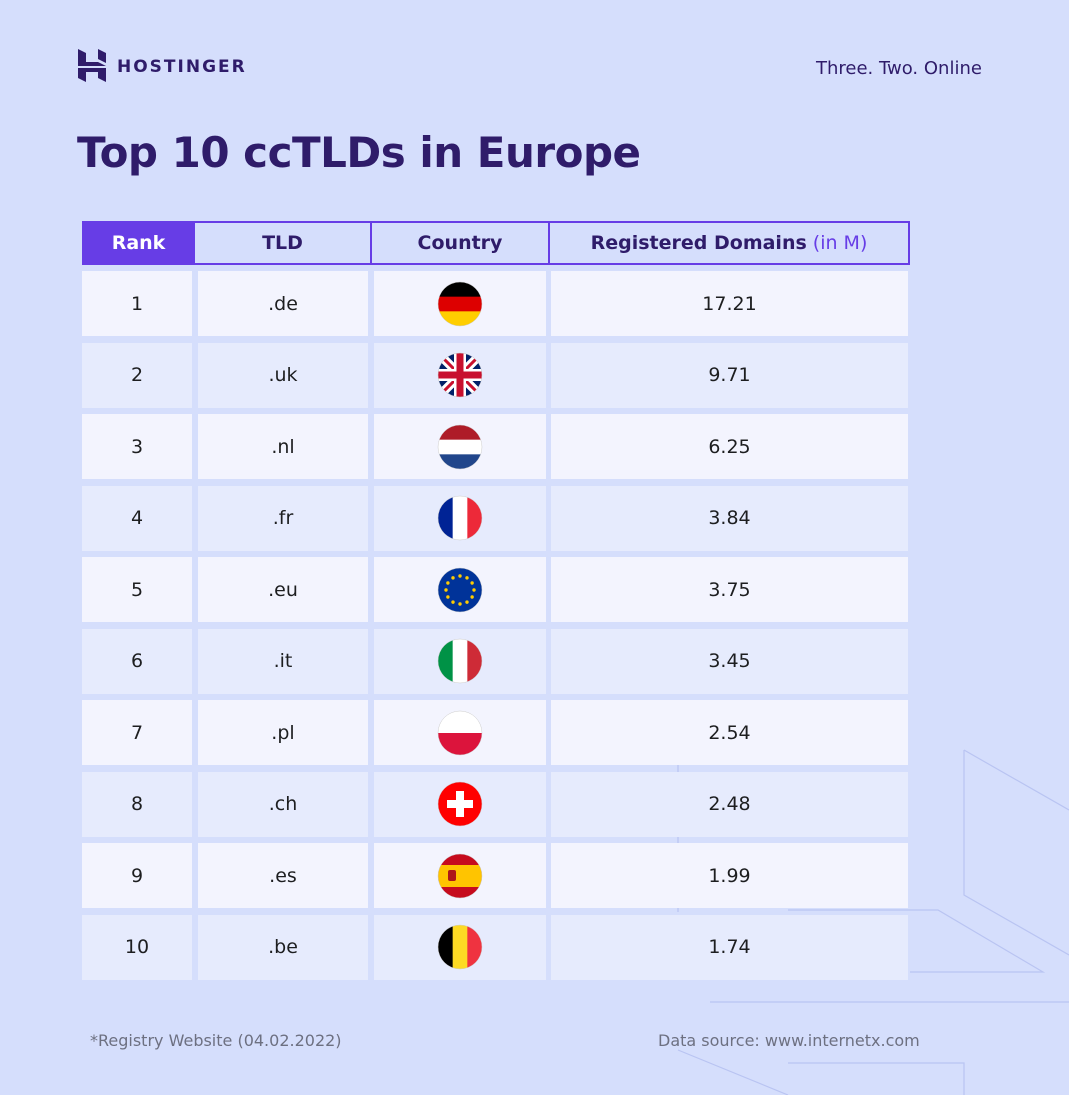  Describe the element at coordinates (137, 518) in the screenshot. I see `rank-cell: 4` at that location.